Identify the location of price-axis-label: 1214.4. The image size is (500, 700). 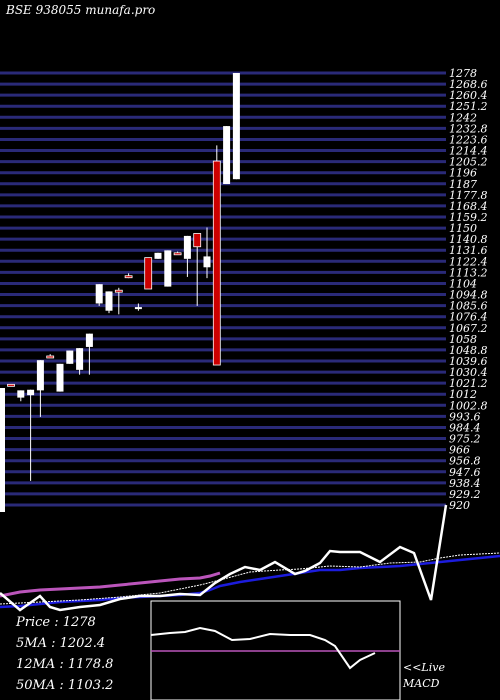
(468, 151).